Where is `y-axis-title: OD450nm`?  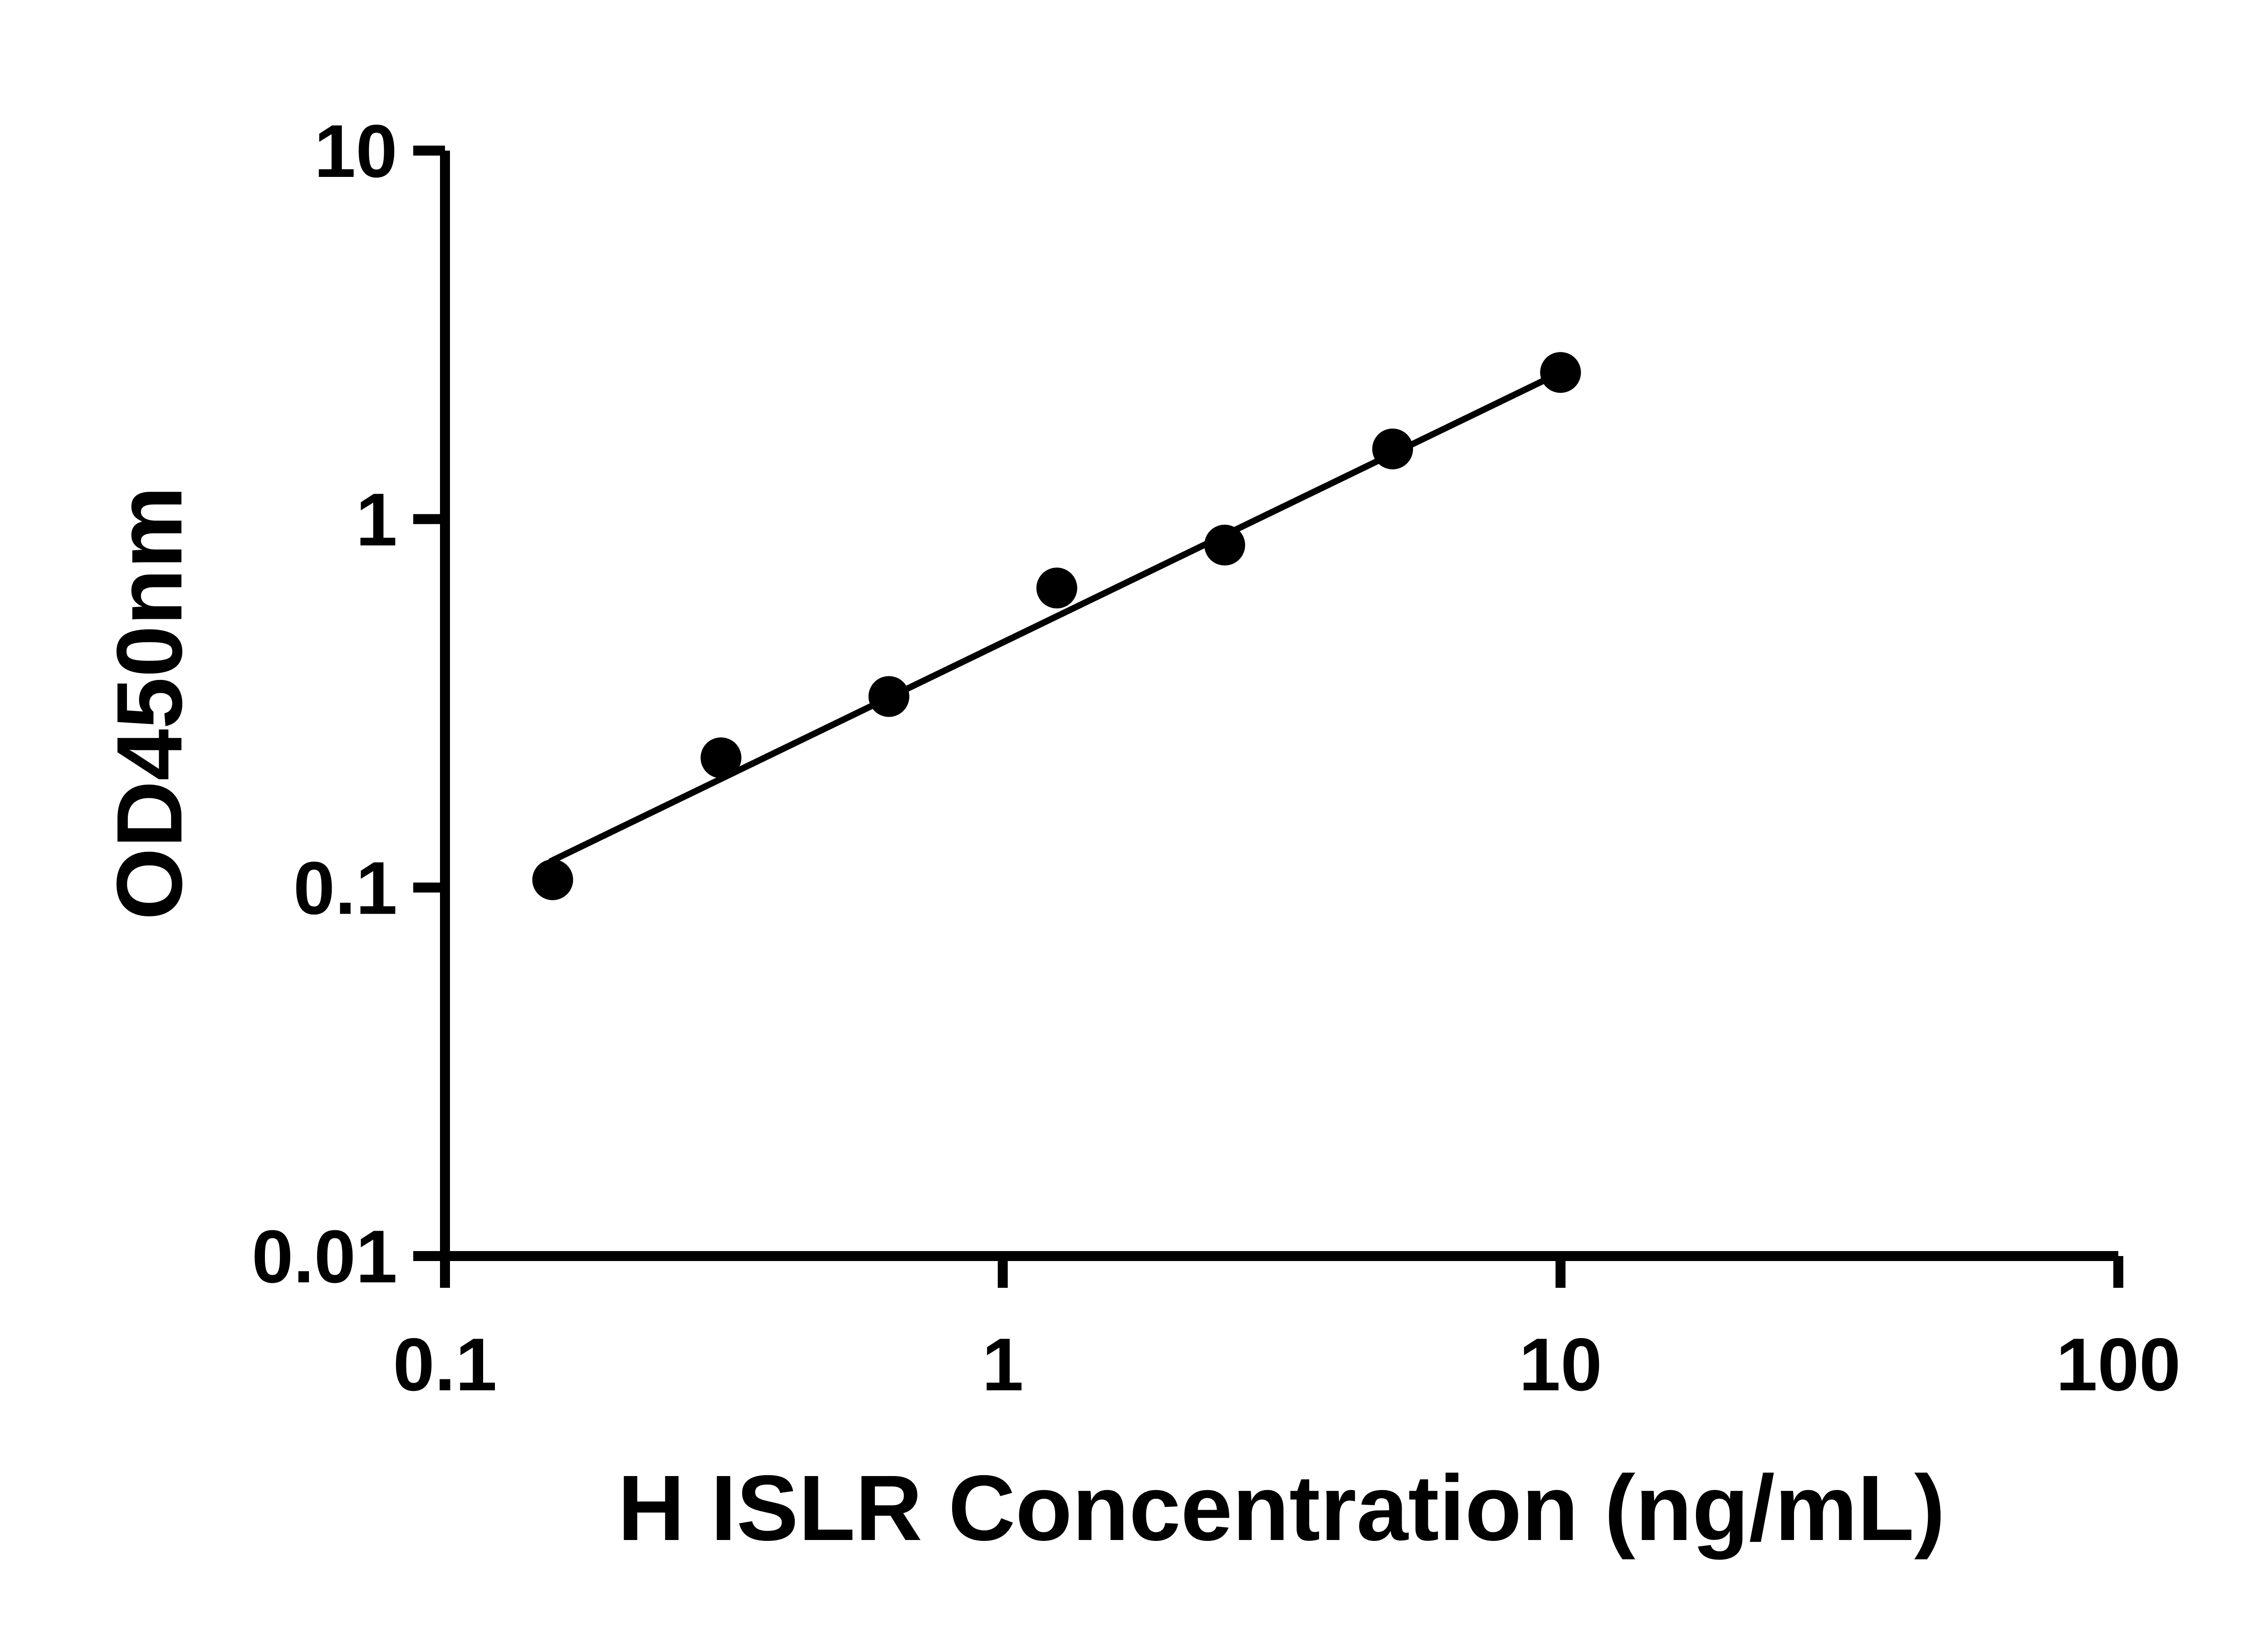 y-axis-title: OD450nm is located at coordinates (150, 703).